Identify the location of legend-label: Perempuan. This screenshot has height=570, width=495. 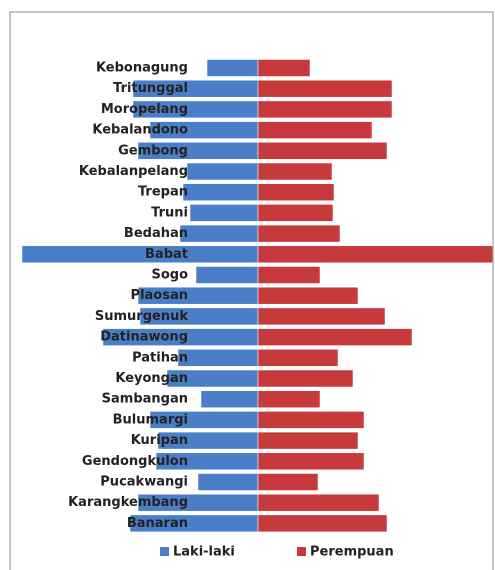
(352, 552).